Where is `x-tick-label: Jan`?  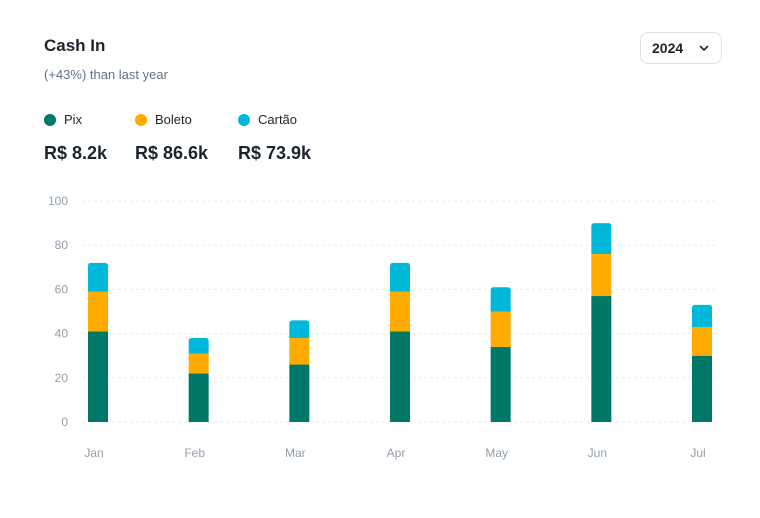
x-tick-label: Jan is located at coordinates (93, 453).